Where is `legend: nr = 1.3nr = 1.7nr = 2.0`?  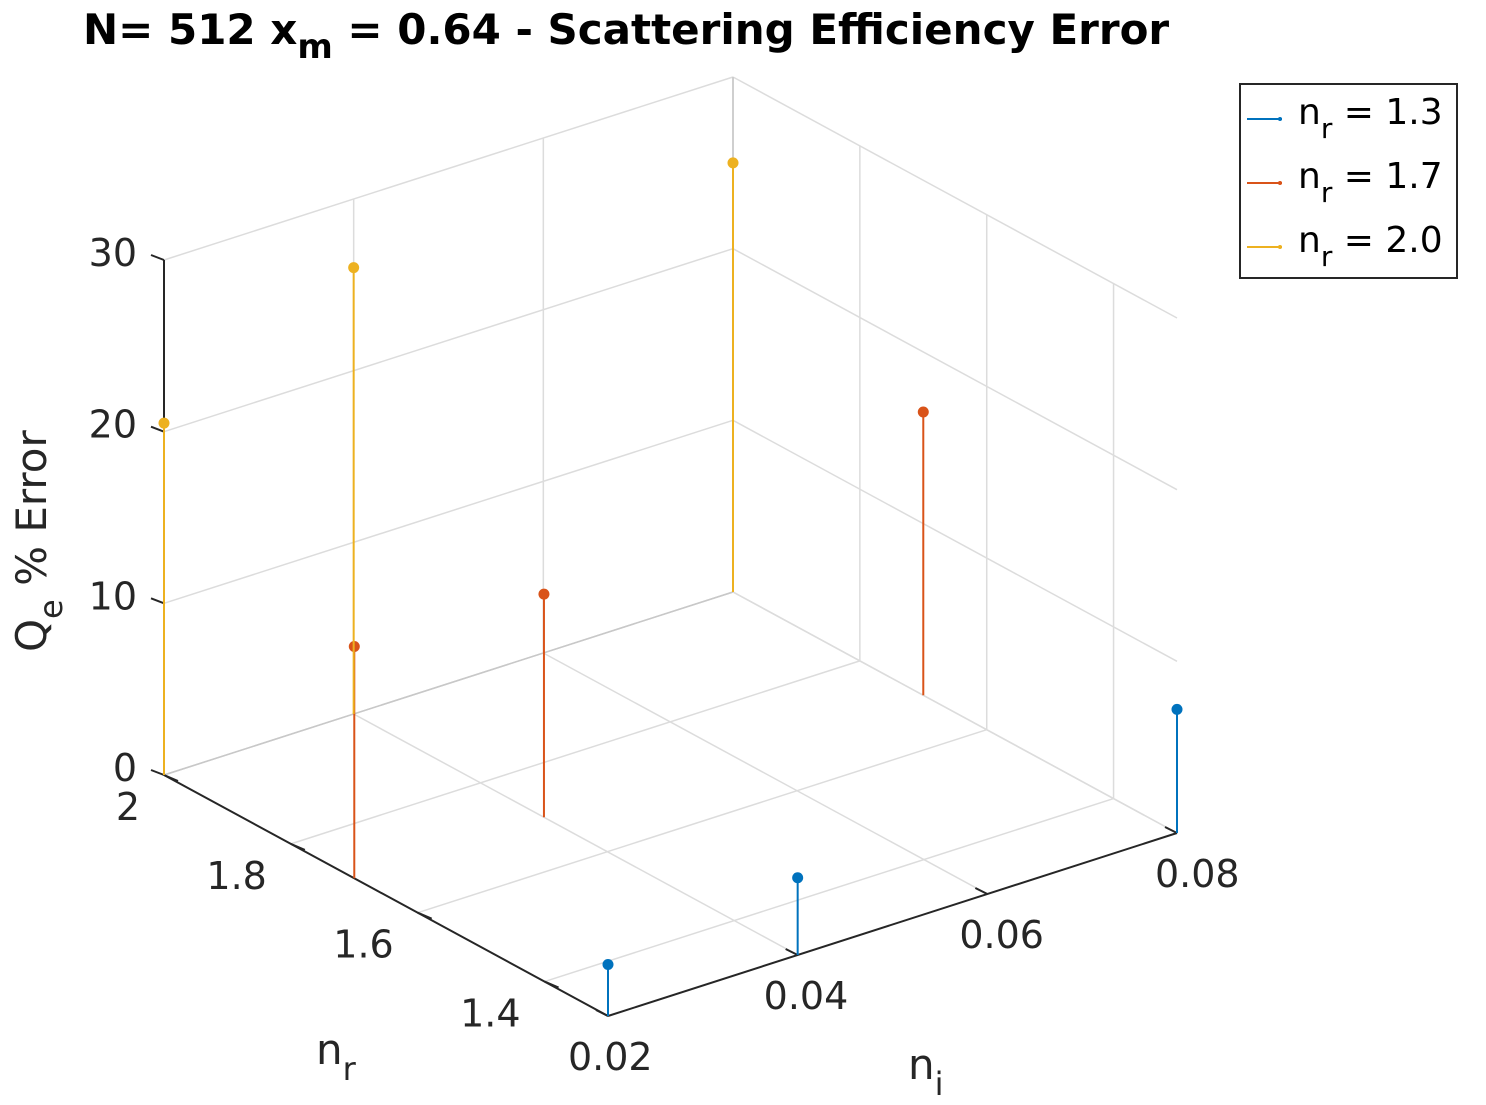
legend: nr = 1.3nr = 1.7nr = 2.0 is located at coordinates (1348, 181).